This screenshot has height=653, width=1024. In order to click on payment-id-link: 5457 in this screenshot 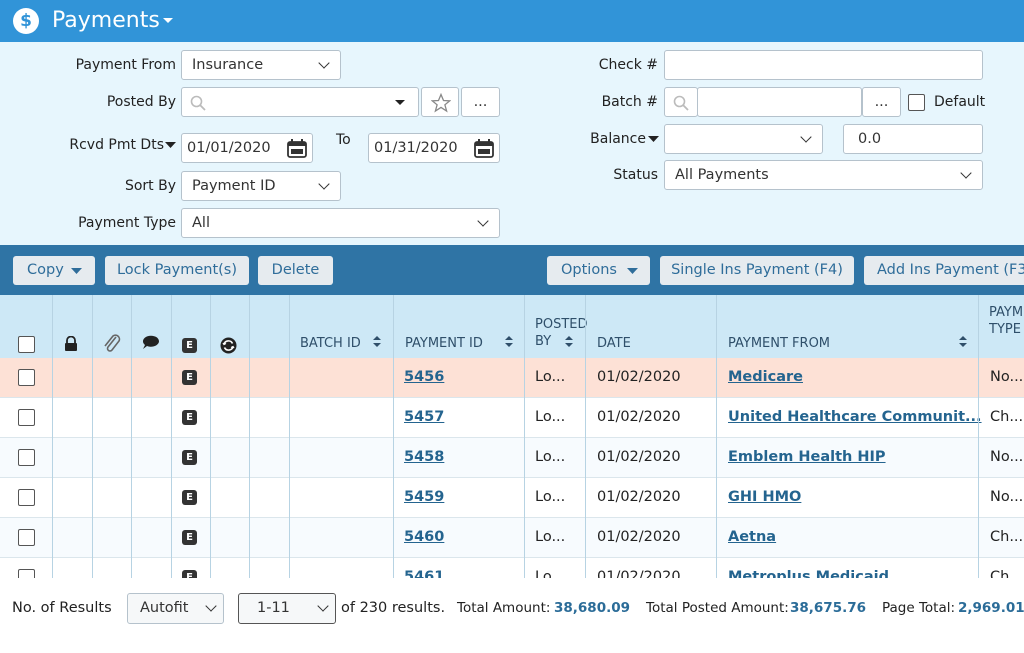, I will do `click(424, 417)`.